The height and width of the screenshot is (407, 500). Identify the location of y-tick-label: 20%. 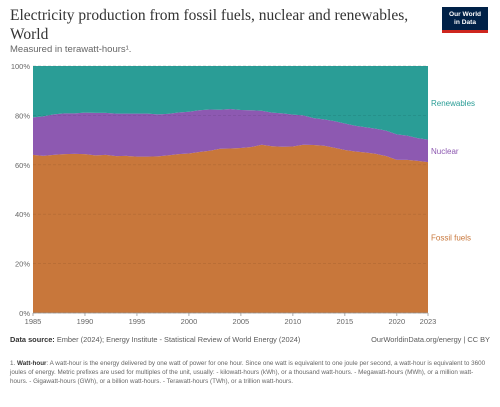
(22, 264).